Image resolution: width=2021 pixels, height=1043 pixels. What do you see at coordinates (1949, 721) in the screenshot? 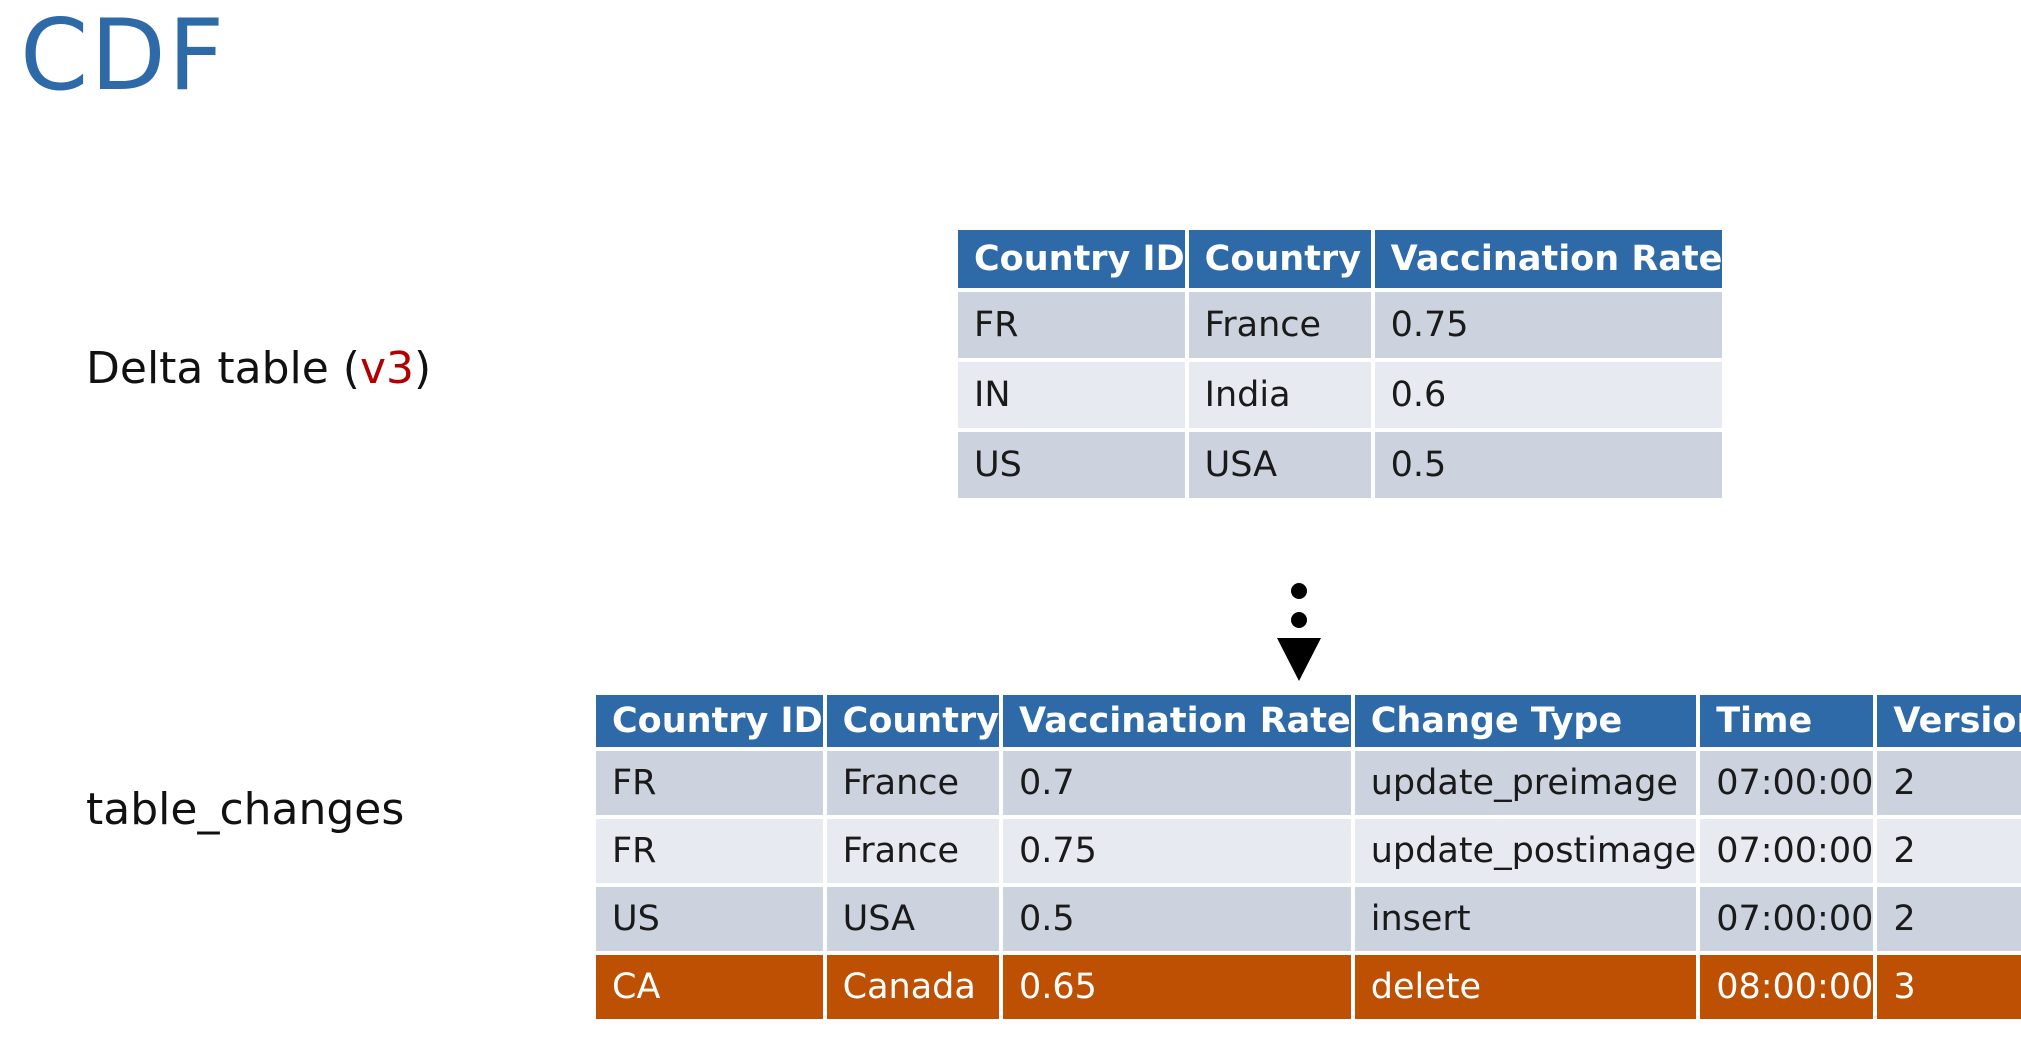
I see `column-header-version: Version` at bounding box center [1949, 721].